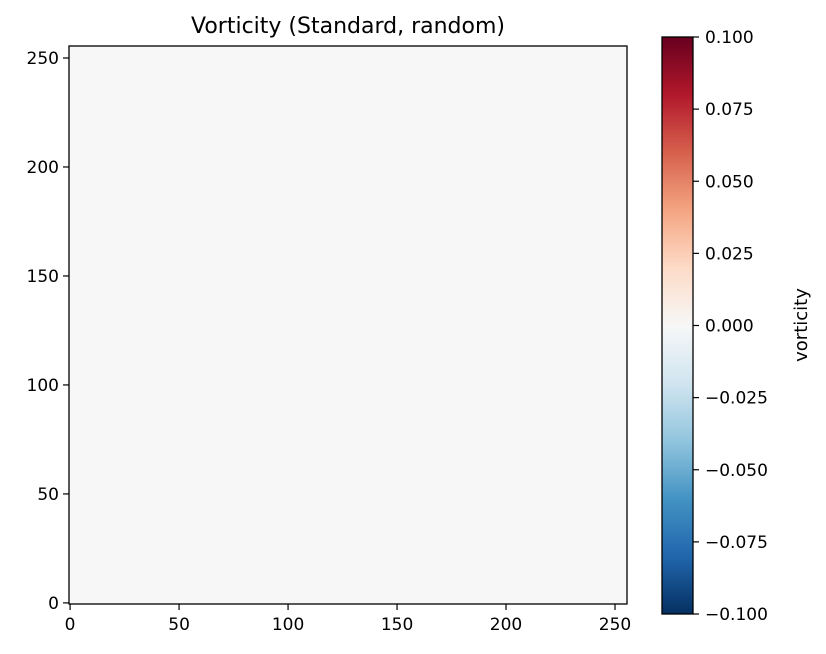 This screenshot has height=654, width=826. I want to click on colorbar-tick-label: −0.025, so click(736, 399).